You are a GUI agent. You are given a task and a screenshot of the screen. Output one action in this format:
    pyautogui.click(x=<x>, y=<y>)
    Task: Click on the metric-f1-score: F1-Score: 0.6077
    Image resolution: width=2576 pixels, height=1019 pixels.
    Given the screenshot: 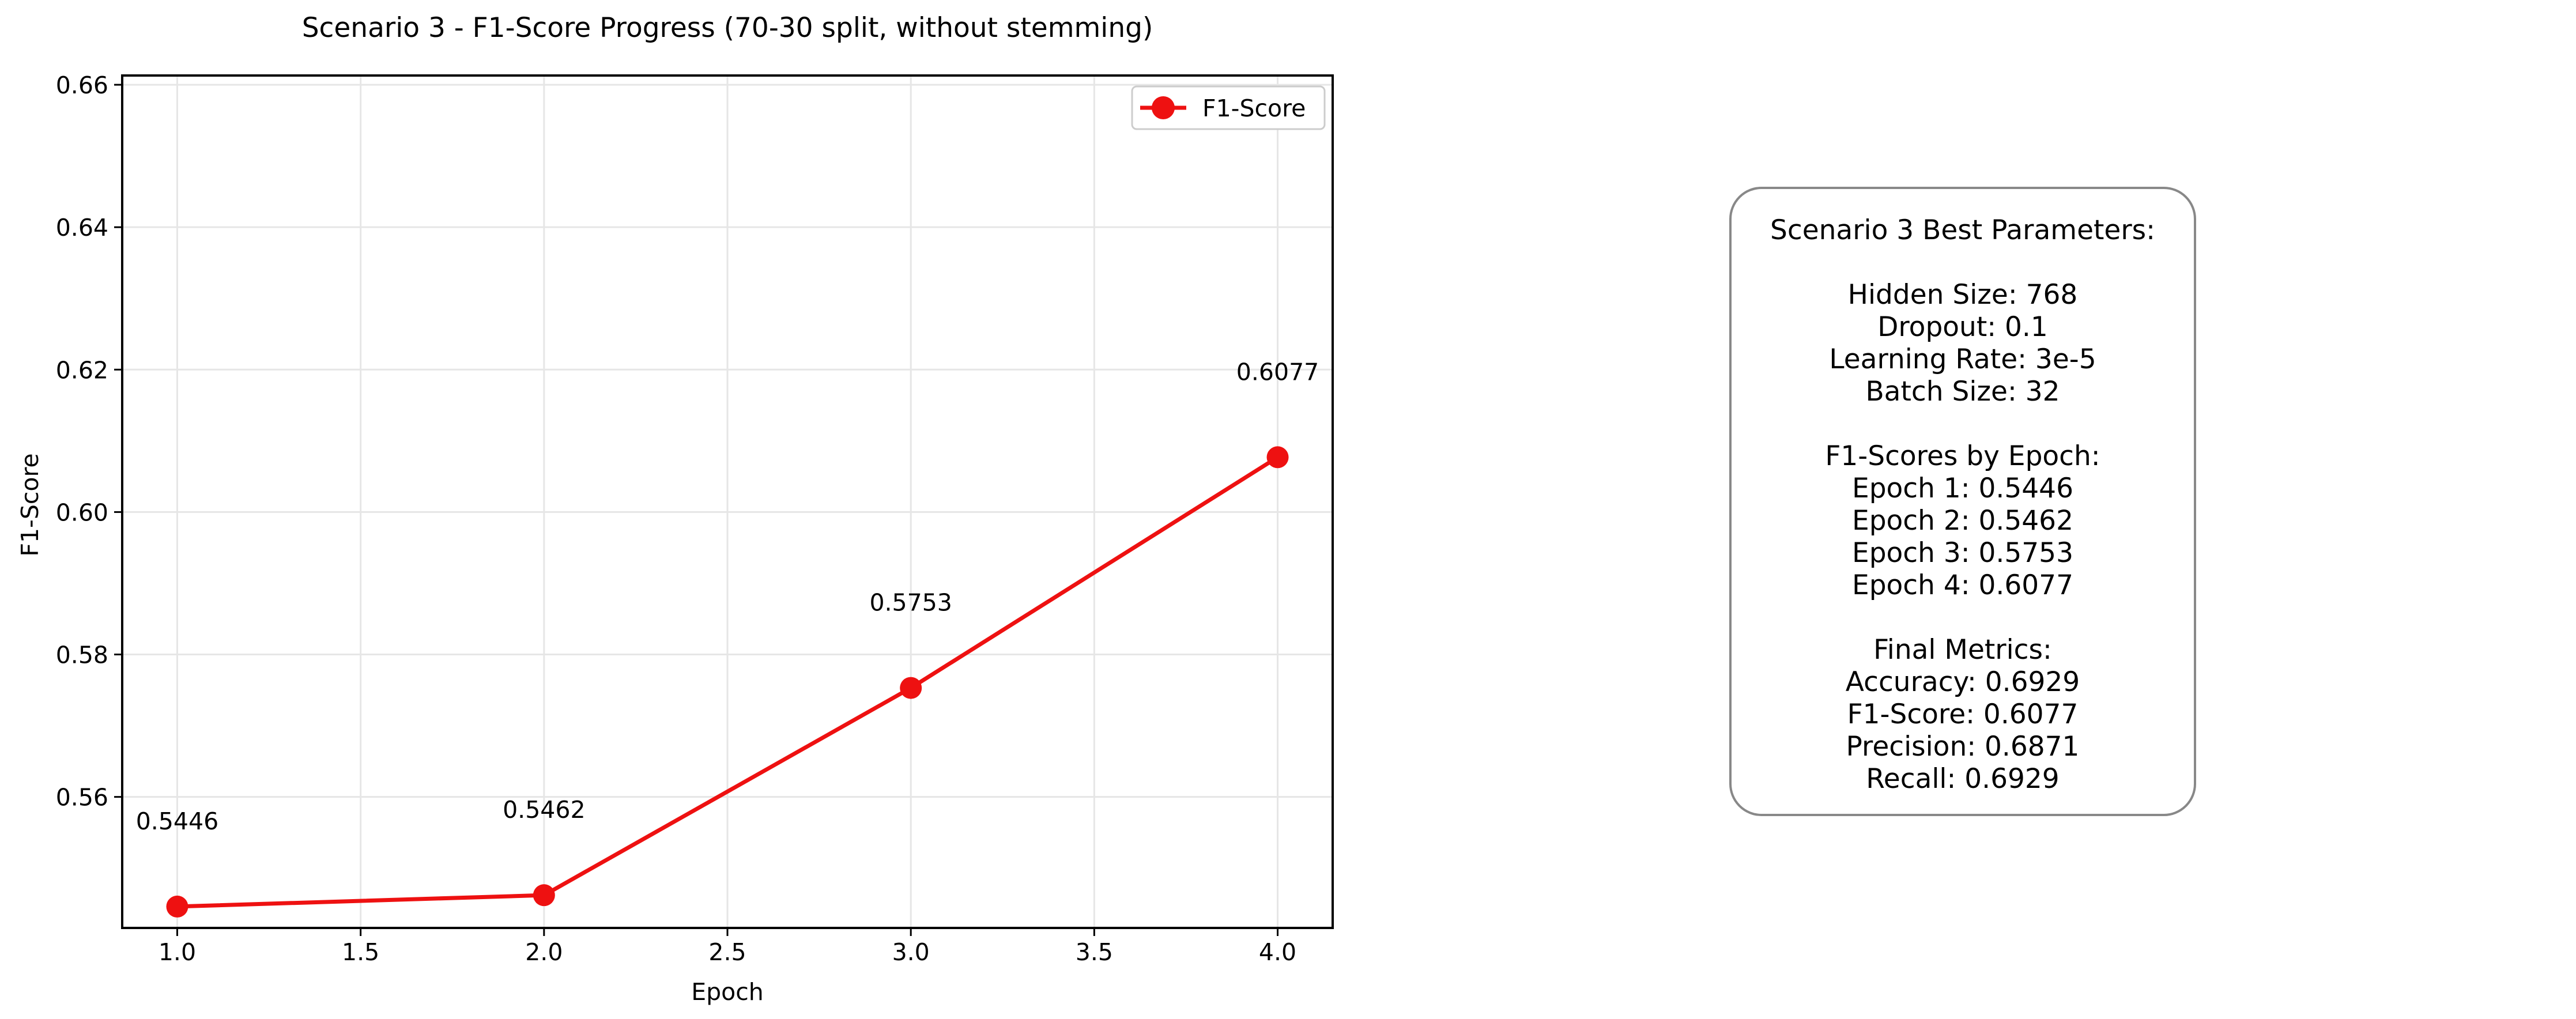 What is the action you would take?
    pyautogui.click(x=1963, y=714)
    